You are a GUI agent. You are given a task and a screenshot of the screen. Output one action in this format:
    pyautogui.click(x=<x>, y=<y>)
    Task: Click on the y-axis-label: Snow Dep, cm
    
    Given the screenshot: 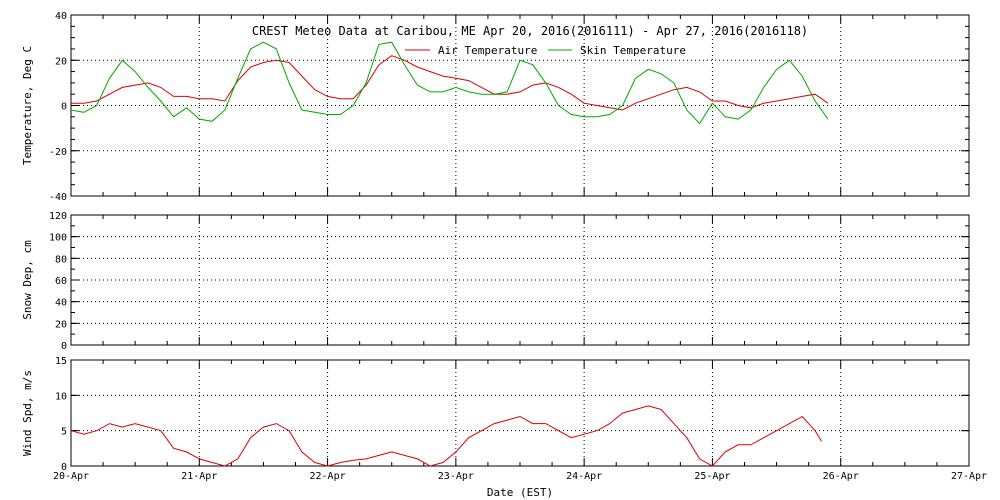 What is the action you would take?
    pyautogui.click(x=27, y=280)
    